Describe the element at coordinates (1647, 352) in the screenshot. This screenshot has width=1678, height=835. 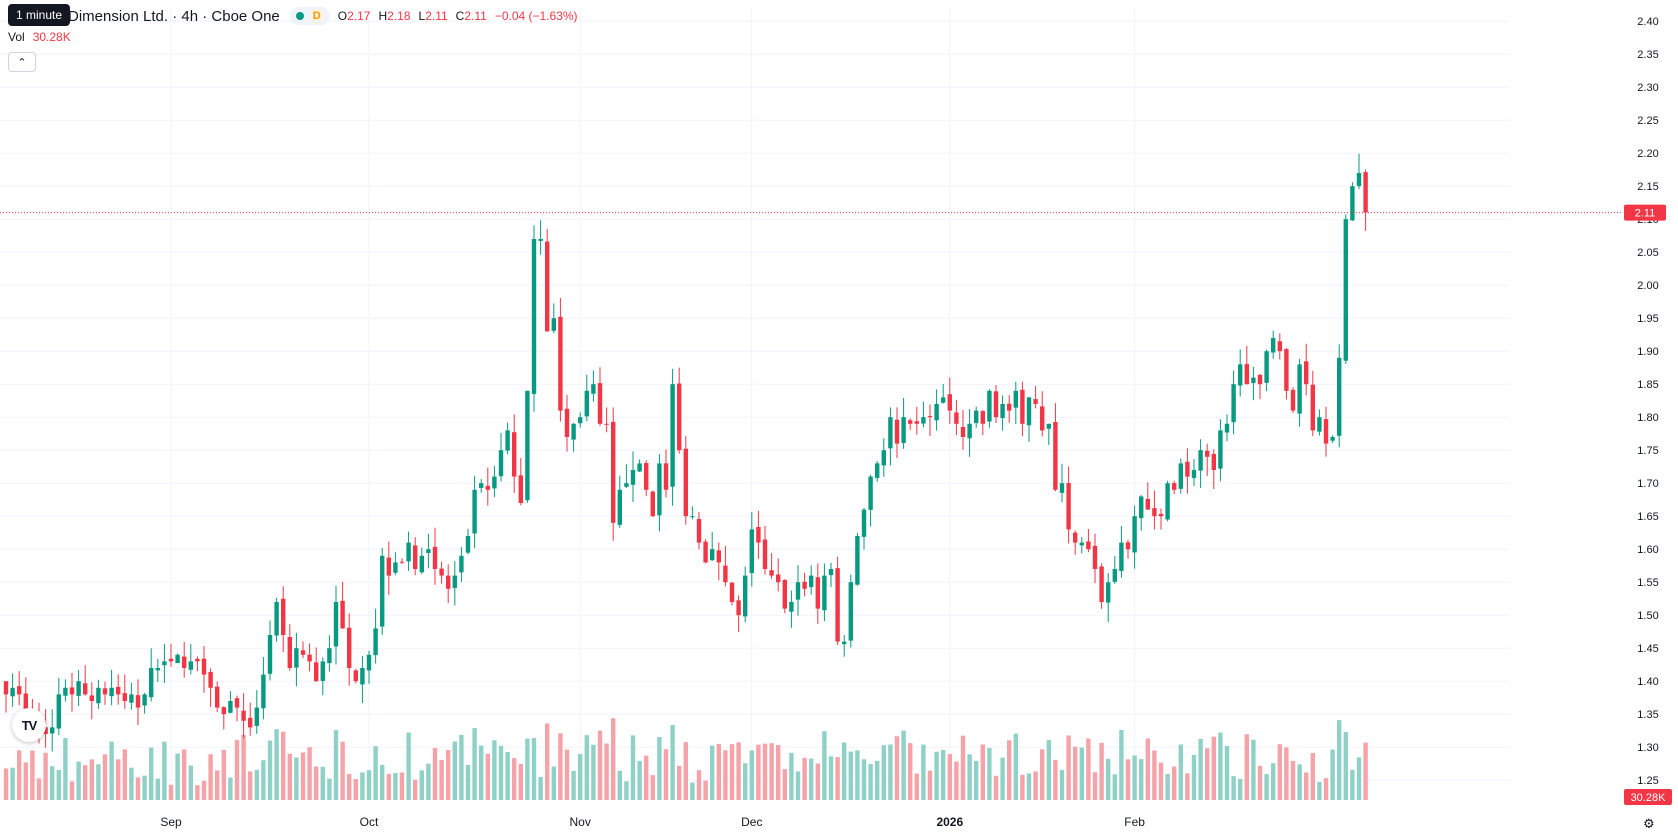
I see `y-tick-label: 1.90` at that location.